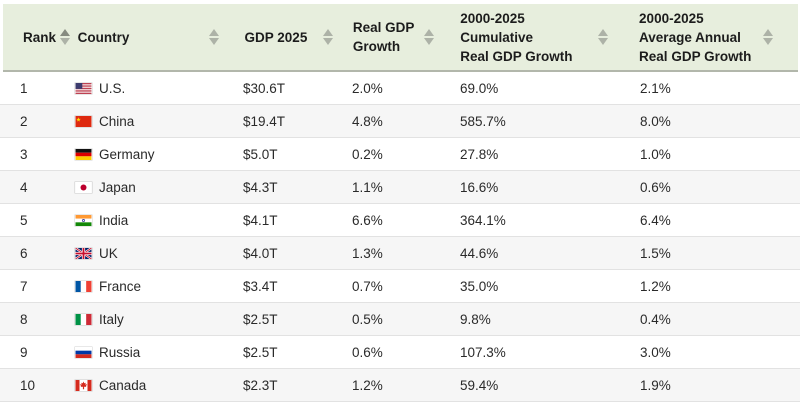  Describe the element at coordinates (400, 385) in the screenshot. I see `table-row: 10 Canada $2.3T 1.2% 59.4% 1.9%` at that location.